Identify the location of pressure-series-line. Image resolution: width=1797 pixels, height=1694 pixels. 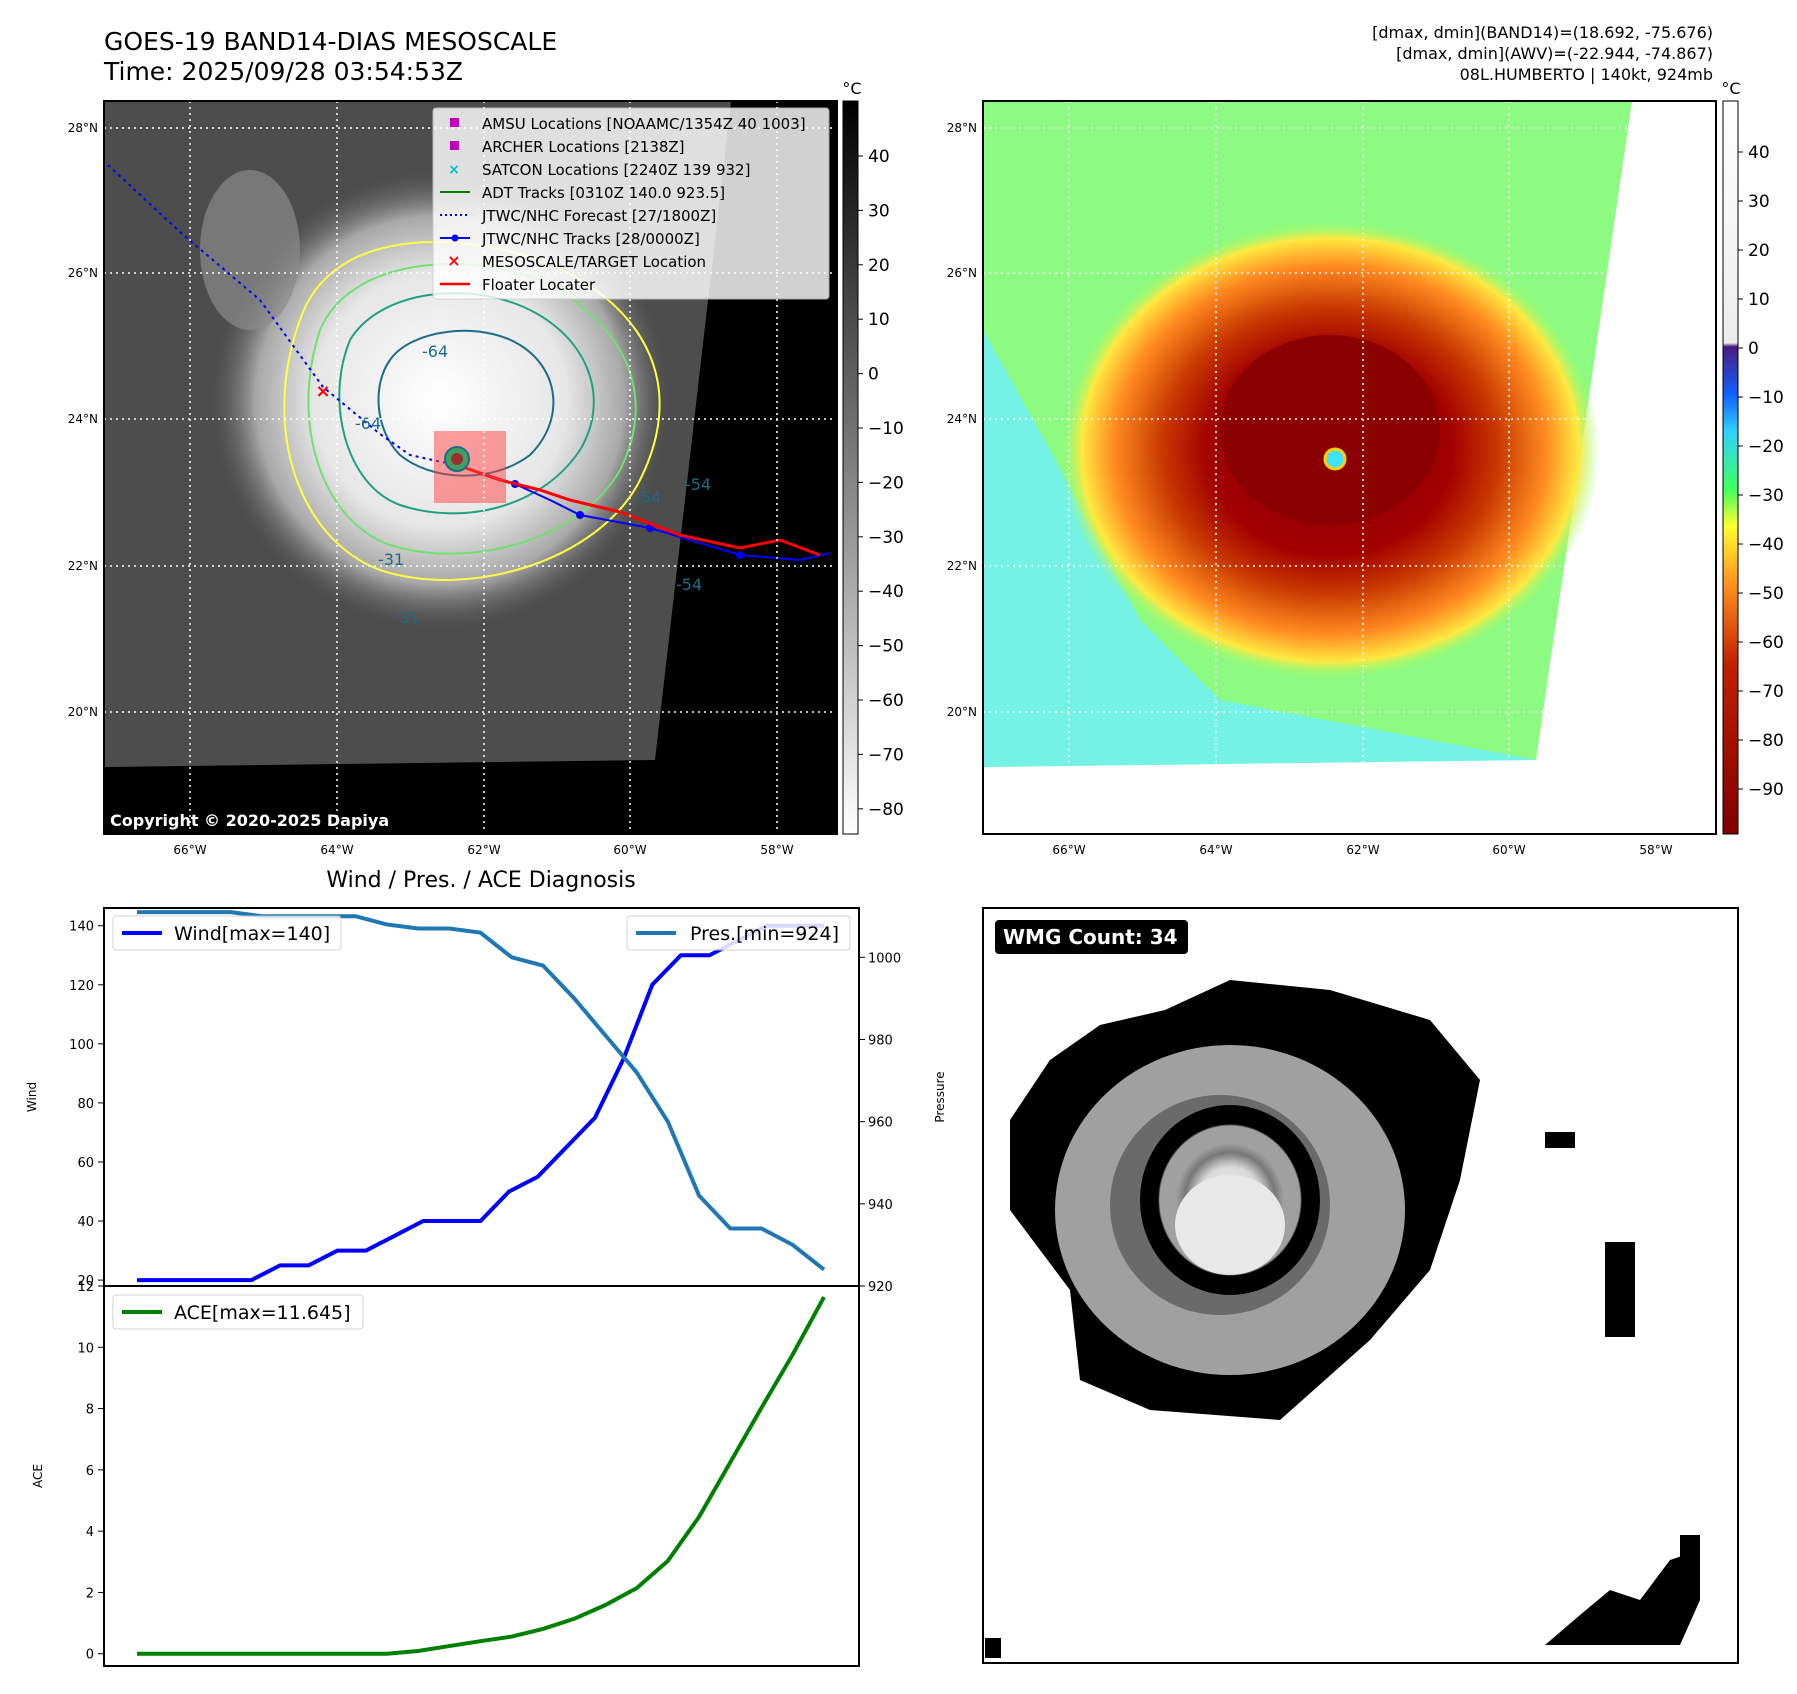
(481, 1091).